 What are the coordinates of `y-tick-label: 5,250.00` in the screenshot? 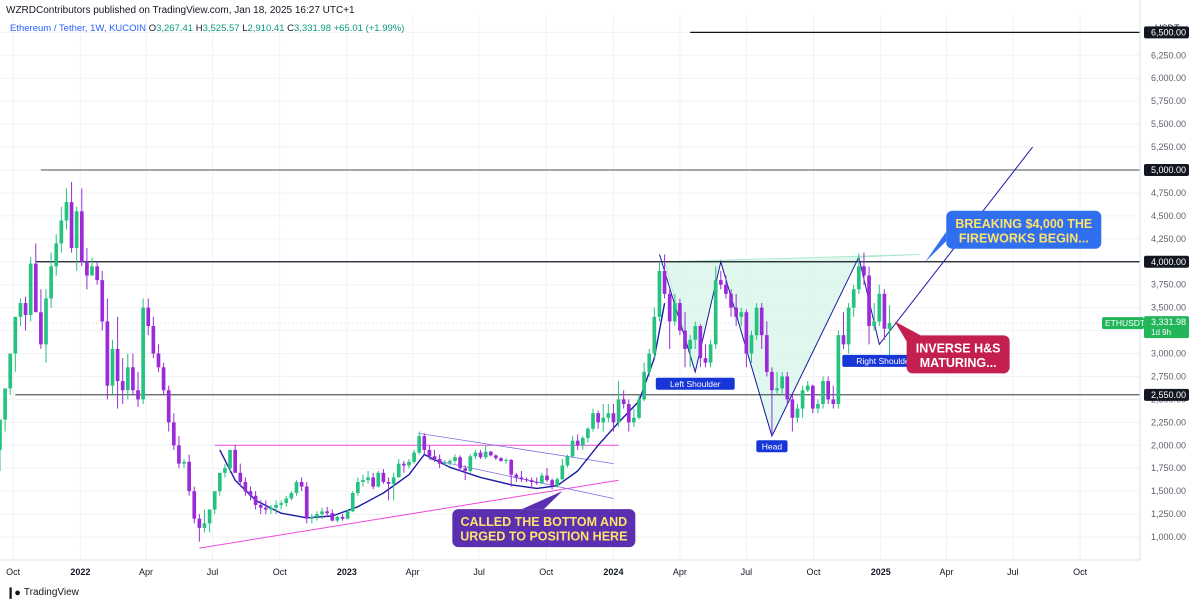 It's located at (1168, 147).